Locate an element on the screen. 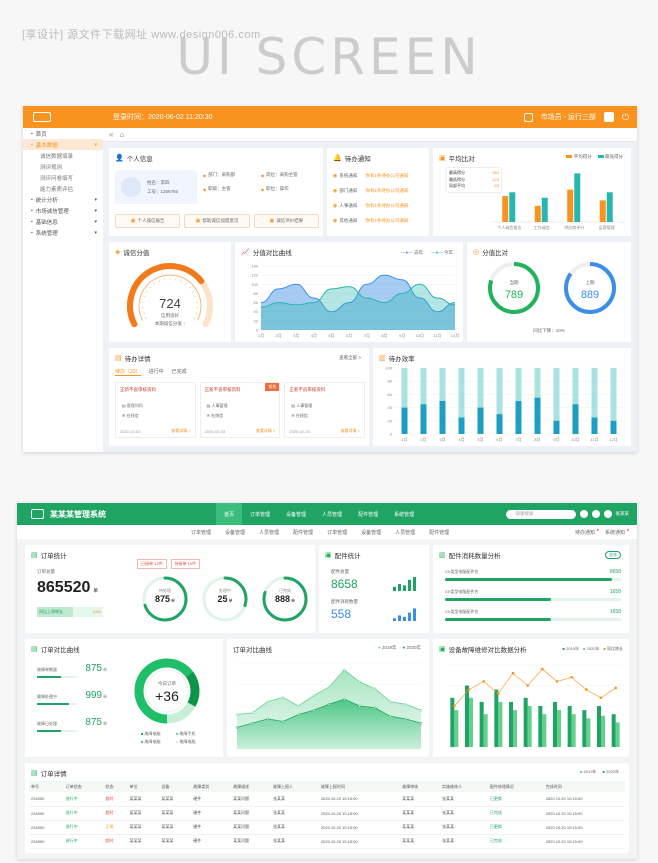 The height and width of the screenshot is (863, 658). view-all-link: 查看全部 > is located at coordinates (350, 357).